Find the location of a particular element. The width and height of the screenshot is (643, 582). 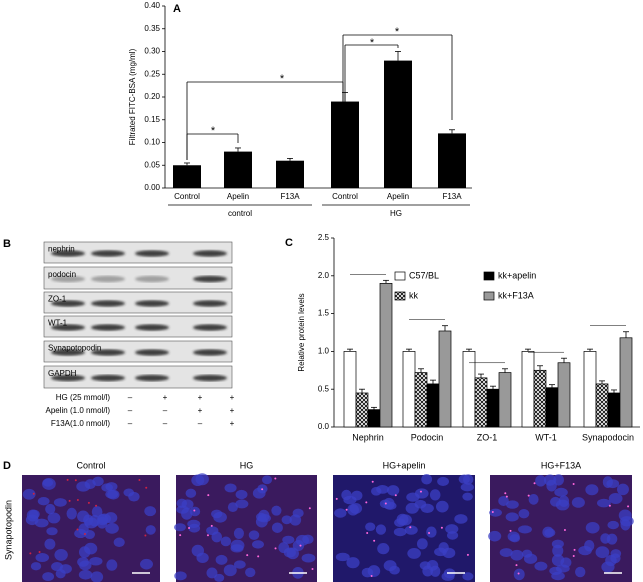

band-label: podocin is located at coordinates (62, 274).